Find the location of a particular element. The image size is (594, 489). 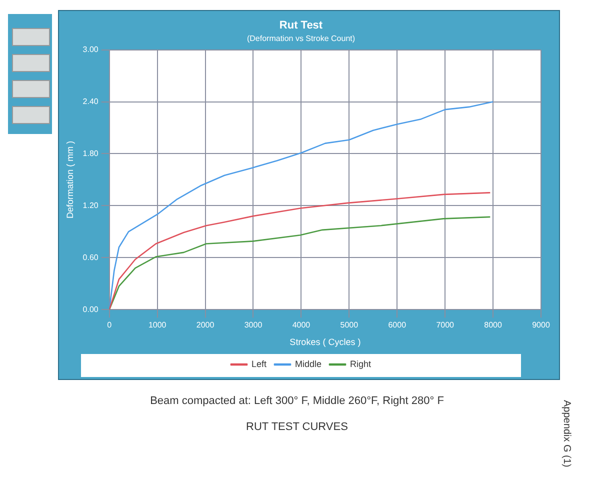

x-tick-label: 2000 is located at coordinates (205, 325).